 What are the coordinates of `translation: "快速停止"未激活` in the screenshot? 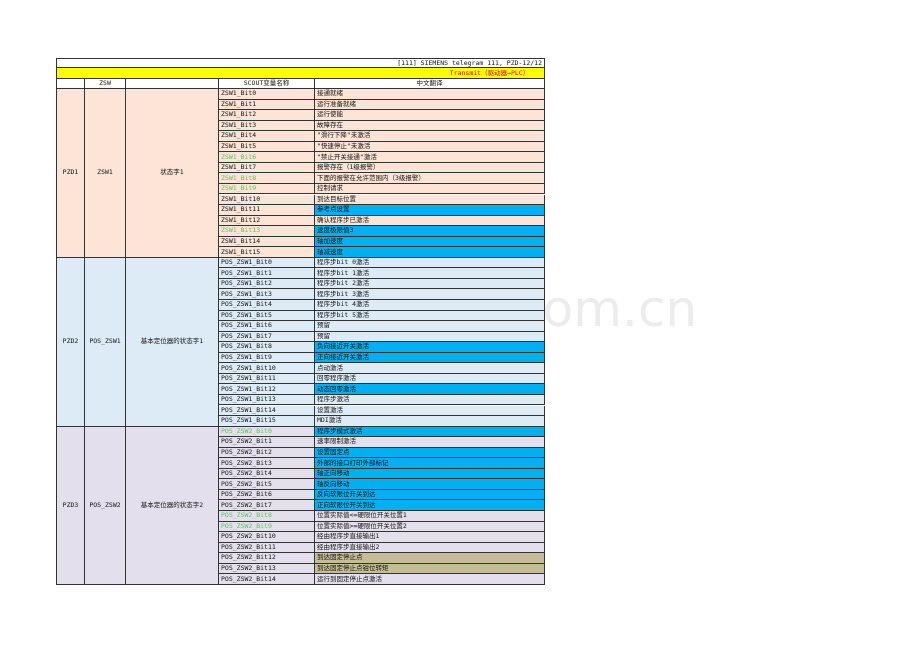 It's located at (430, 147).